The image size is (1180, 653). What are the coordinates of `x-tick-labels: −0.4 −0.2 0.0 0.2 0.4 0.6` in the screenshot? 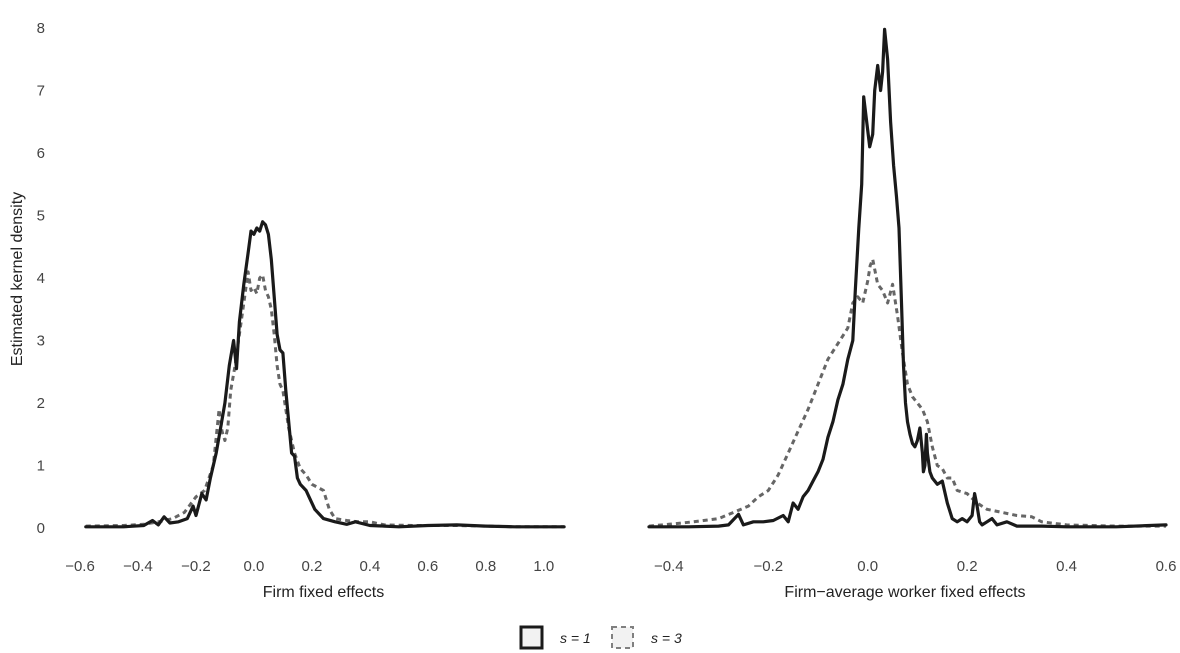 It's located at (915, 566).